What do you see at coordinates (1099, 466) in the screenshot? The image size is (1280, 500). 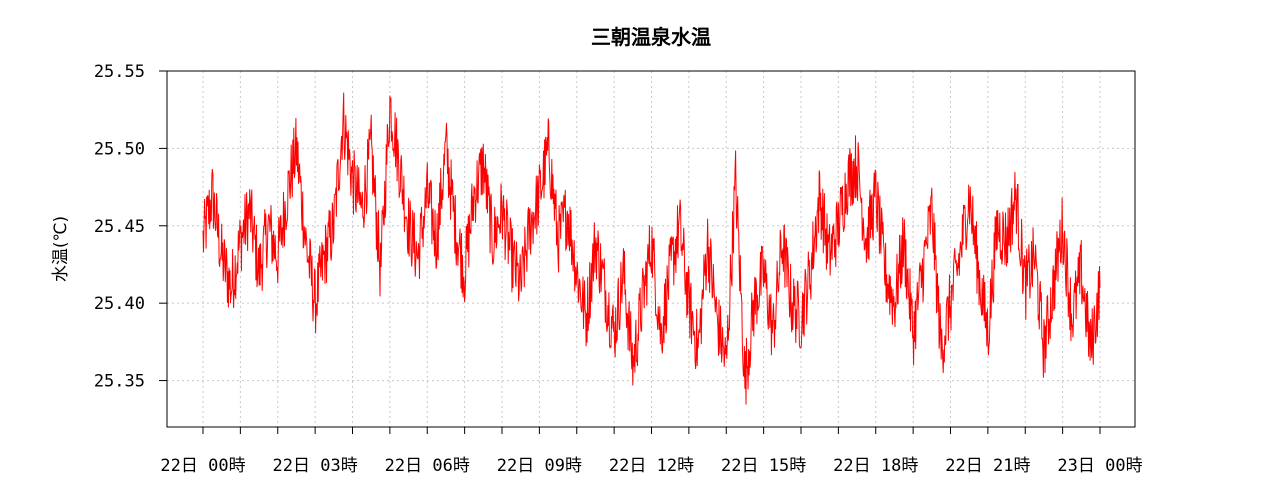 I see `x-tick-label: 23日 00時` at bounding box center [1099, 466].